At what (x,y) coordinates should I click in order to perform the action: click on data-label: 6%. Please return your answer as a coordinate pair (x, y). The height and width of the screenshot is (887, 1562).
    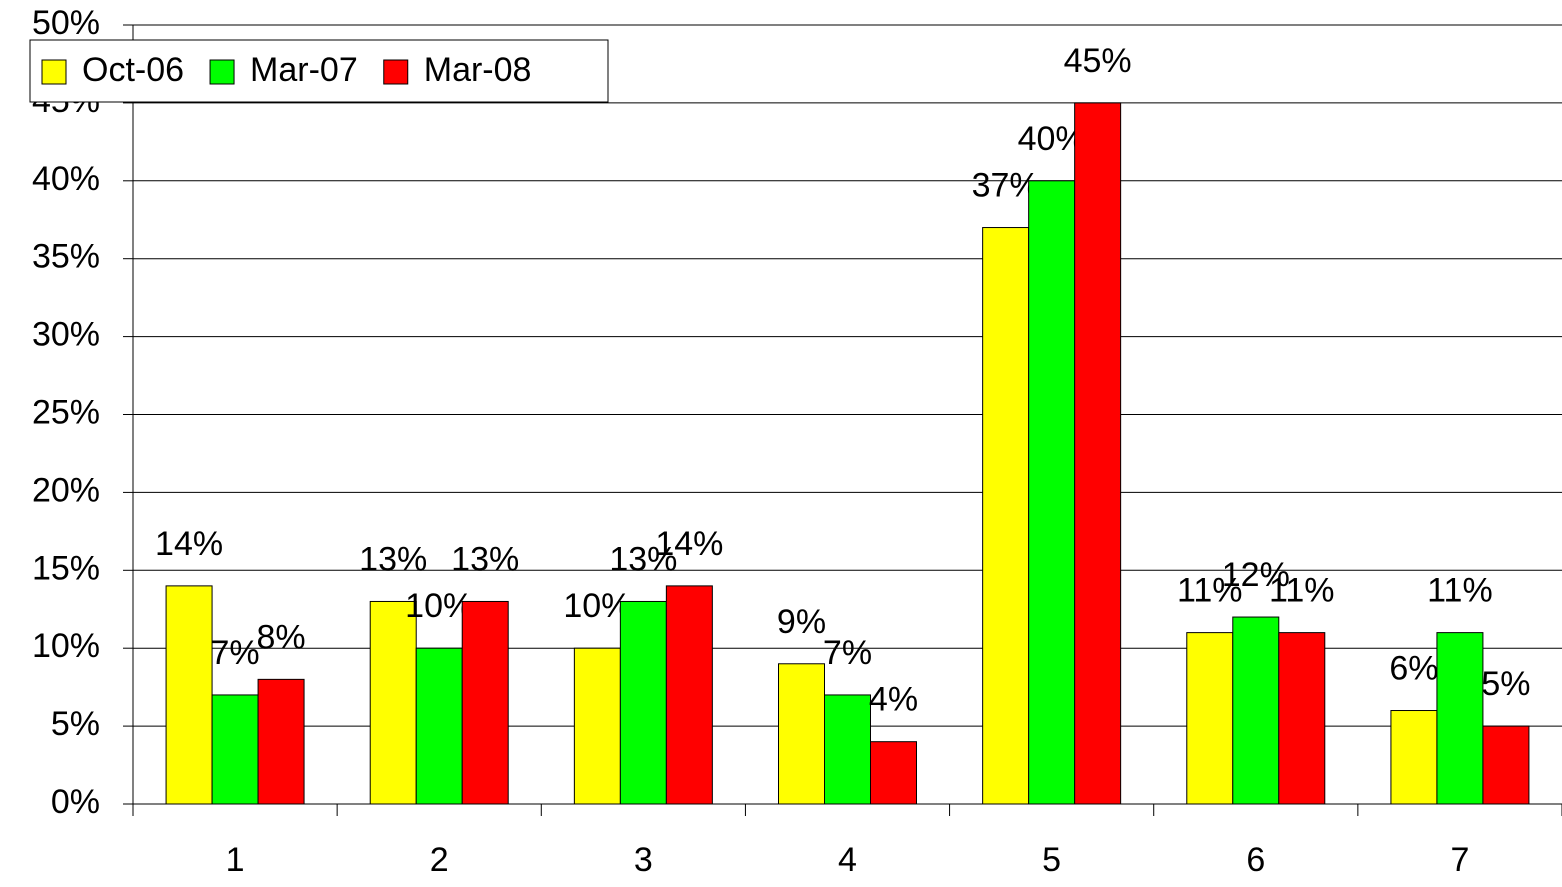
    Looking at the image, I should click on (1413, 669).